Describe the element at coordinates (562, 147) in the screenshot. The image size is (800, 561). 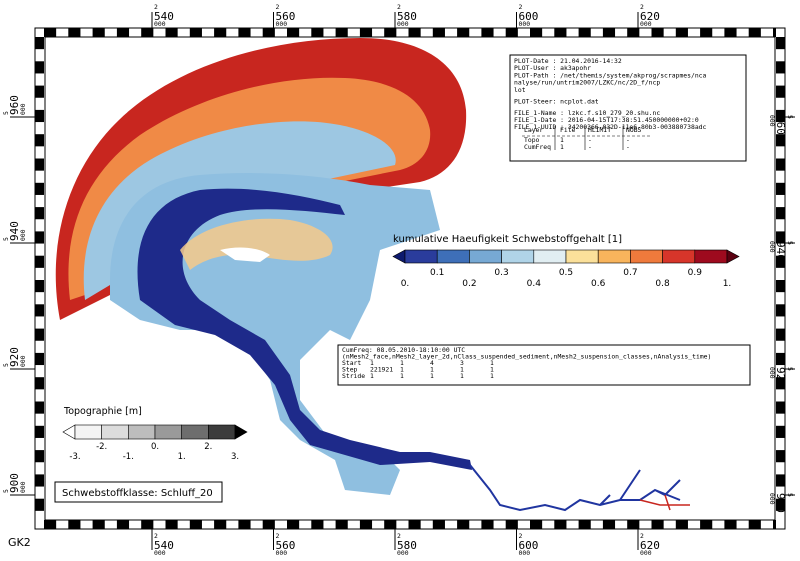
I see `table-cell: 1` at that location.